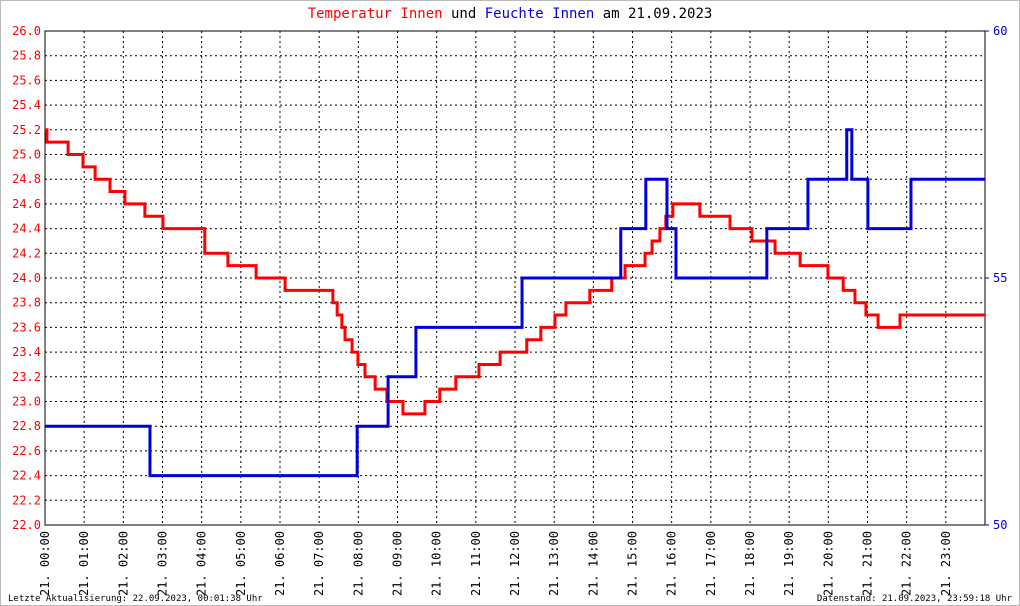 Image resolution: width=1020 pixels, height=606 pixels. I want to click on x-tick-label: 21. 13:00, so click(554, 563).